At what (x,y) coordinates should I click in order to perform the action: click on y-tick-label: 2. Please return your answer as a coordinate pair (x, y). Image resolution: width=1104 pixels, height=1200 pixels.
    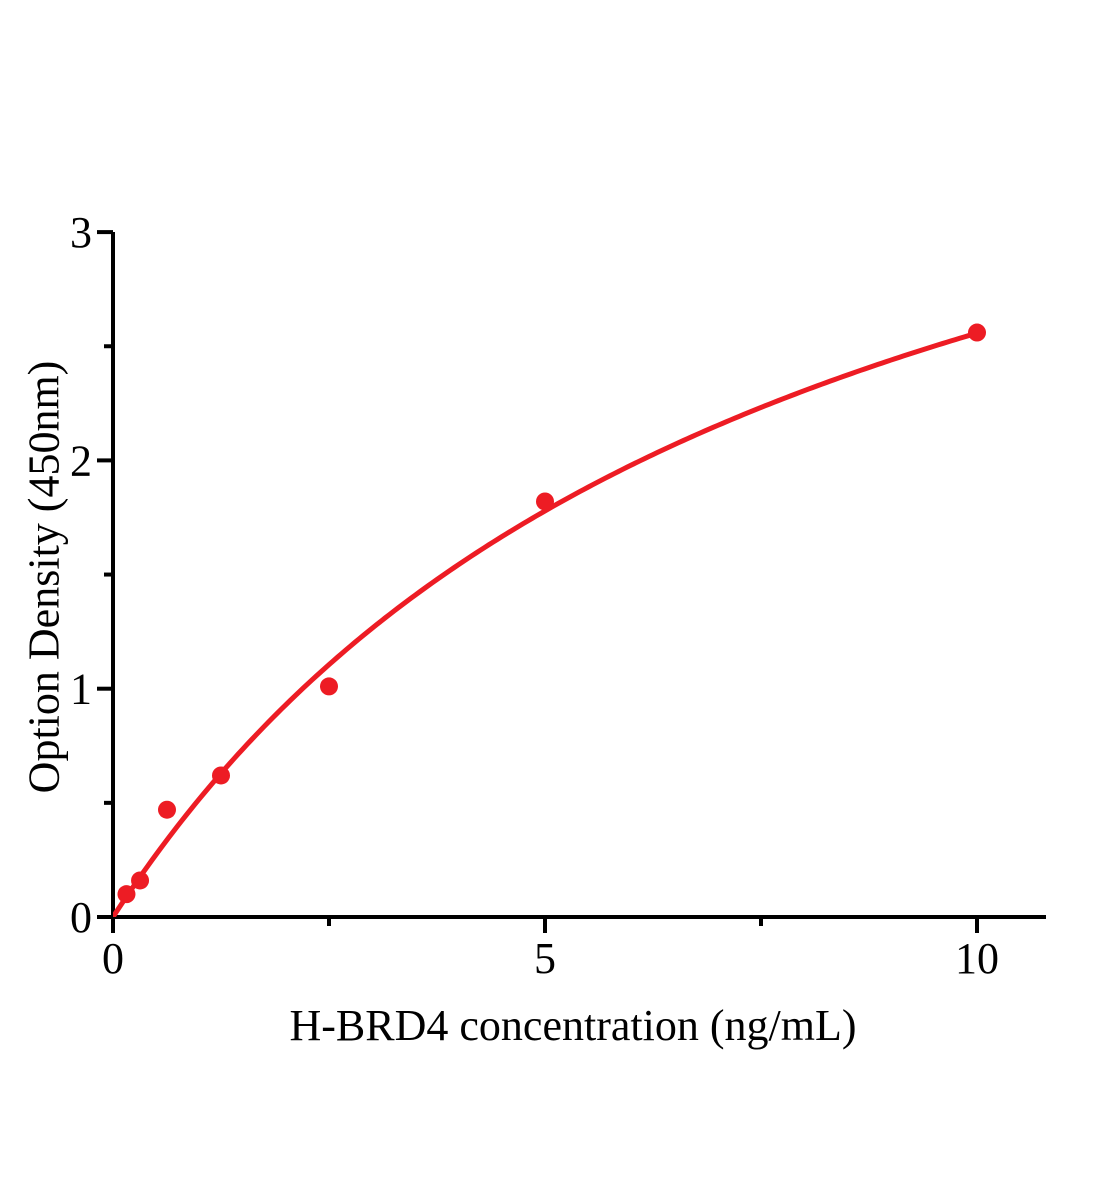
    Looking at the image, I should click on (81, 460).